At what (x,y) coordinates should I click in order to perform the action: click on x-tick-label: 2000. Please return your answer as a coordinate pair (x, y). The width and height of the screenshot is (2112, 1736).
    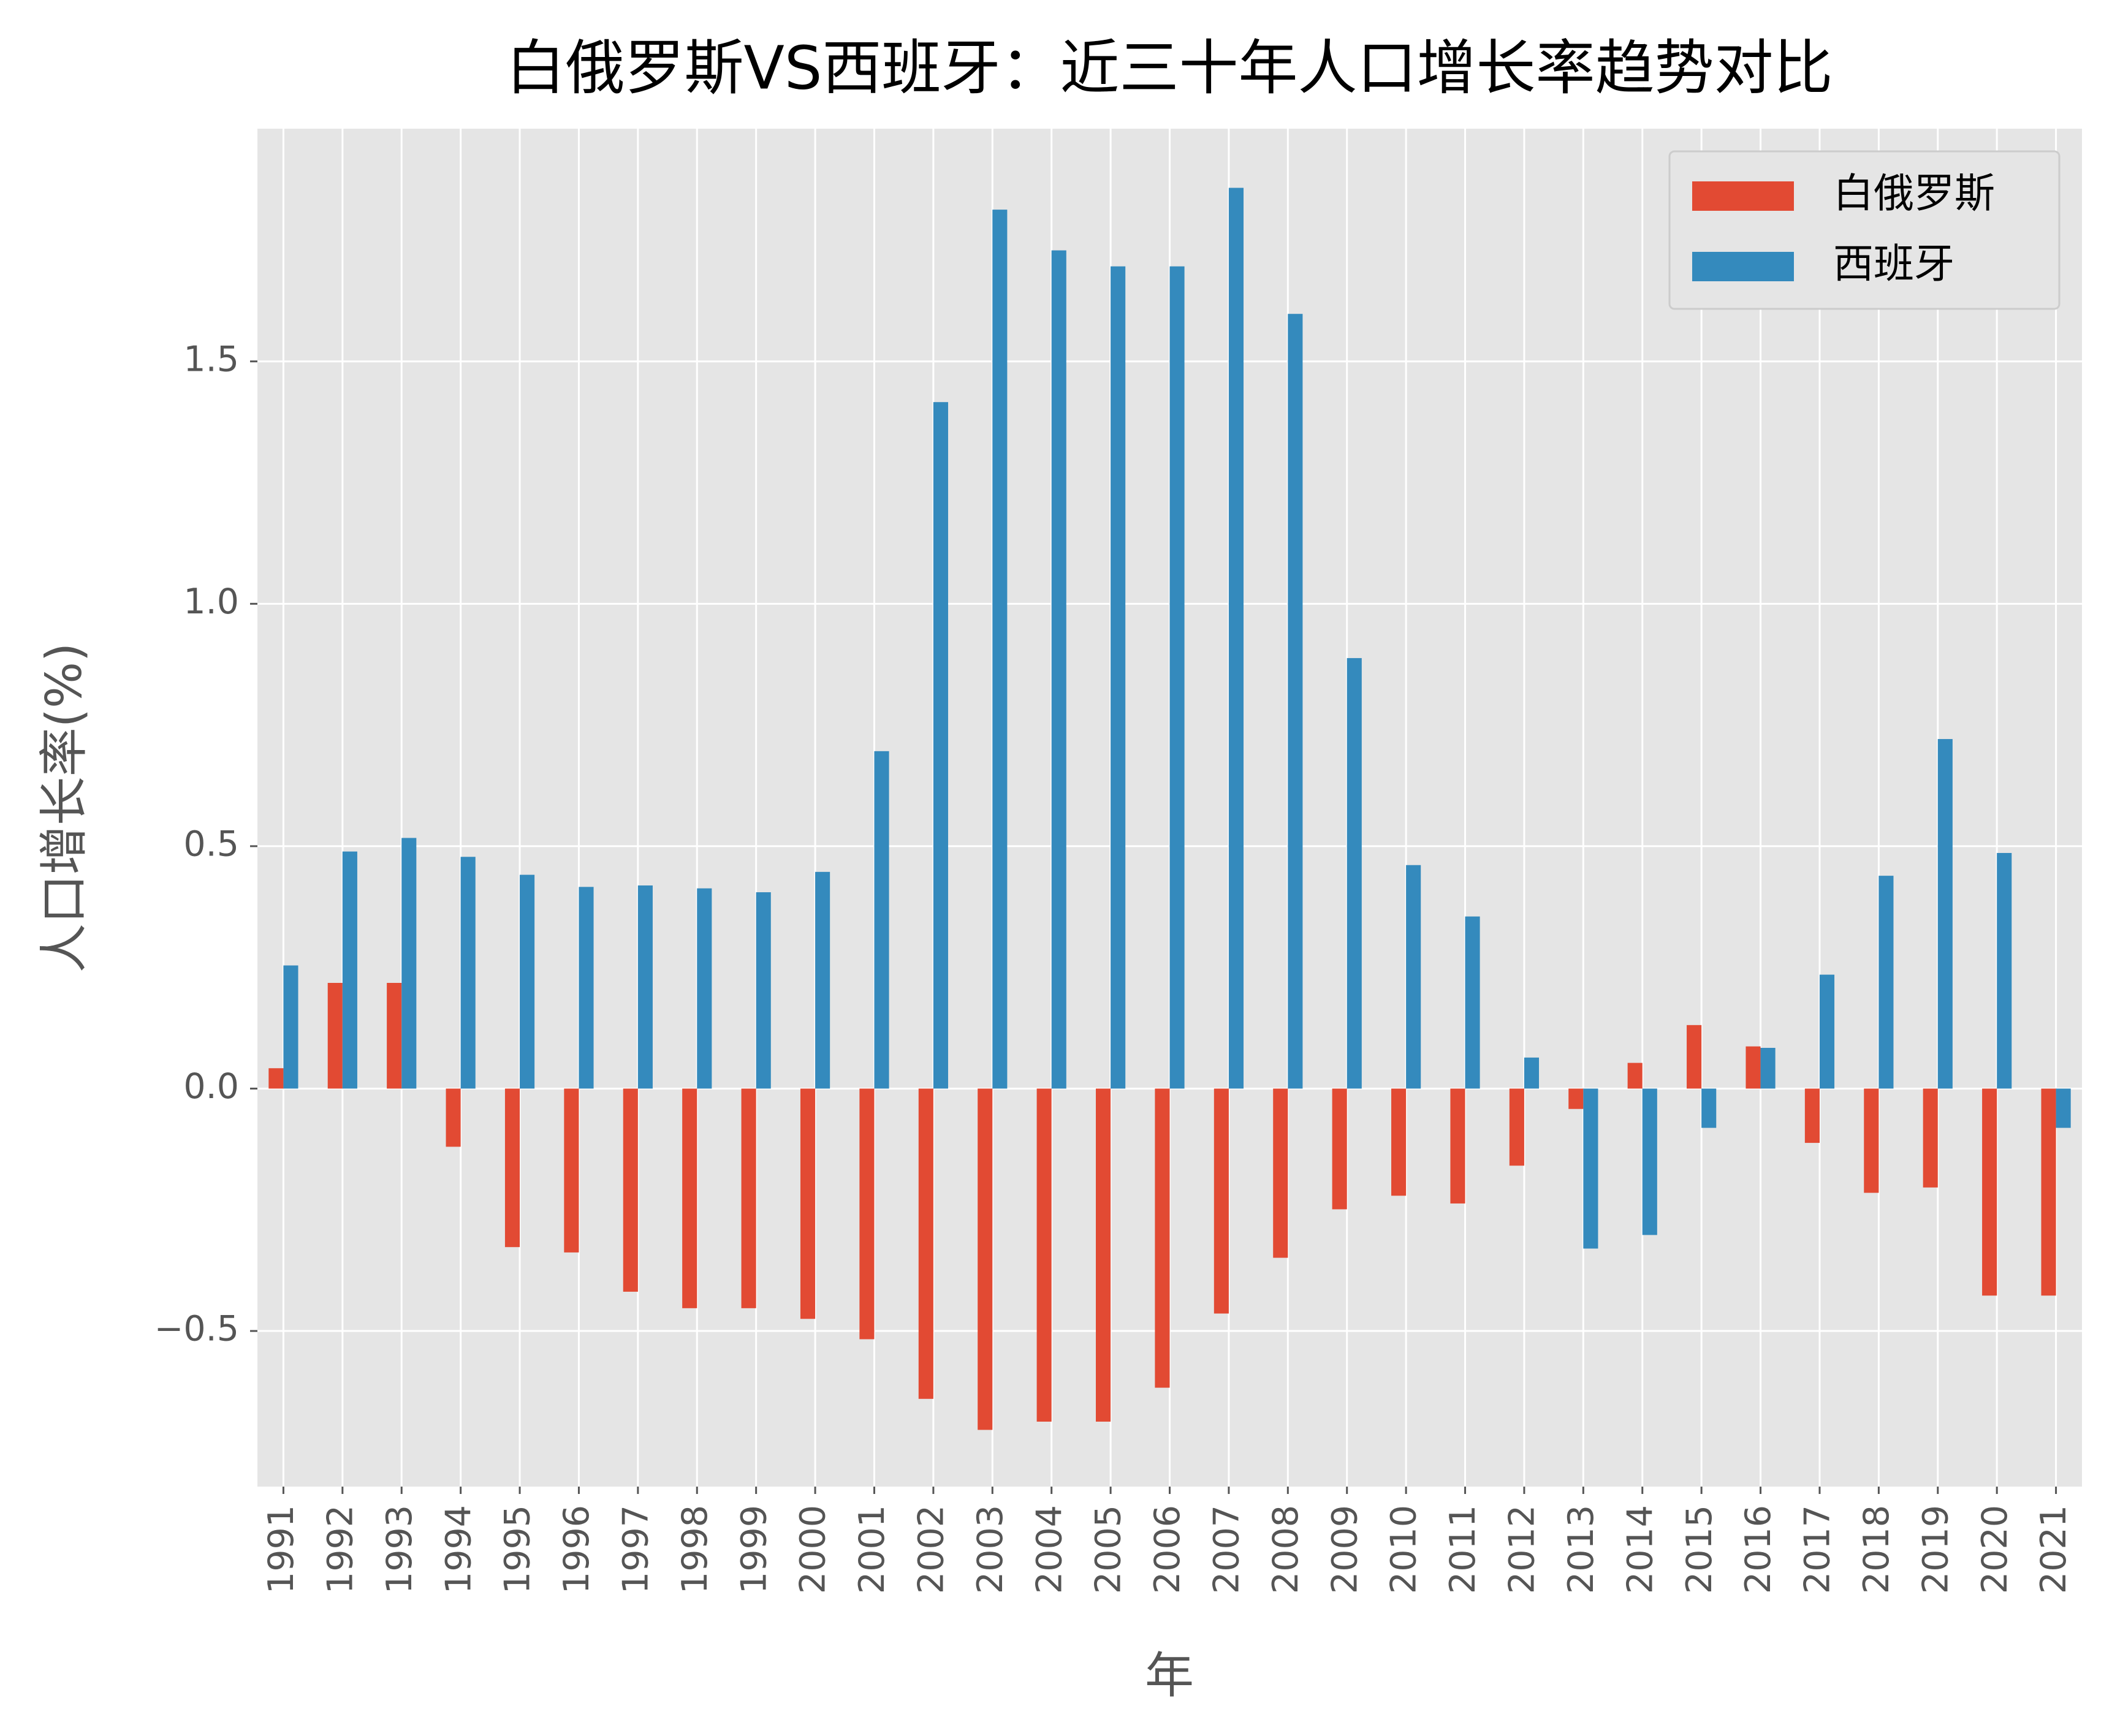
    Looking at the image, I should click on (813, 1549).